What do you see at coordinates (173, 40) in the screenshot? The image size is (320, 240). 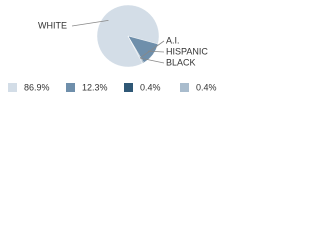 I see `category-label: A.I.` at bounding box center [173, 40].